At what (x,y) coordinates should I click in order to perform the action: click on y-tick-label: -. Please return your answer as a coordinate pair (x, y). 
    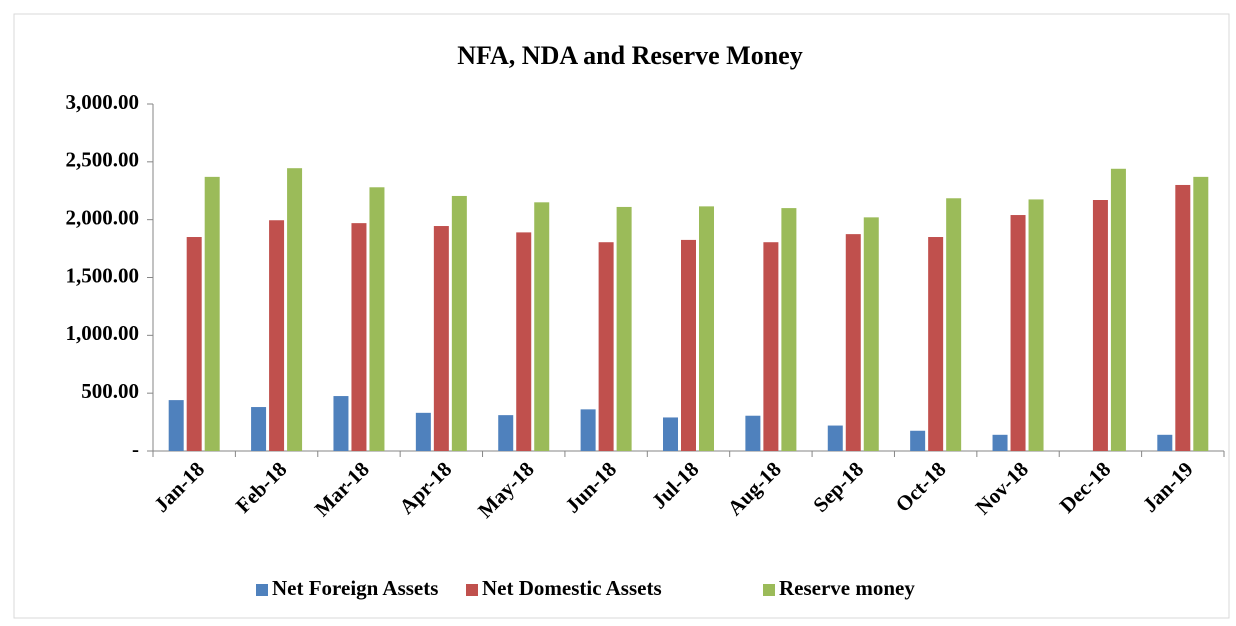
    Looking at the image, I should click on (135, 449).